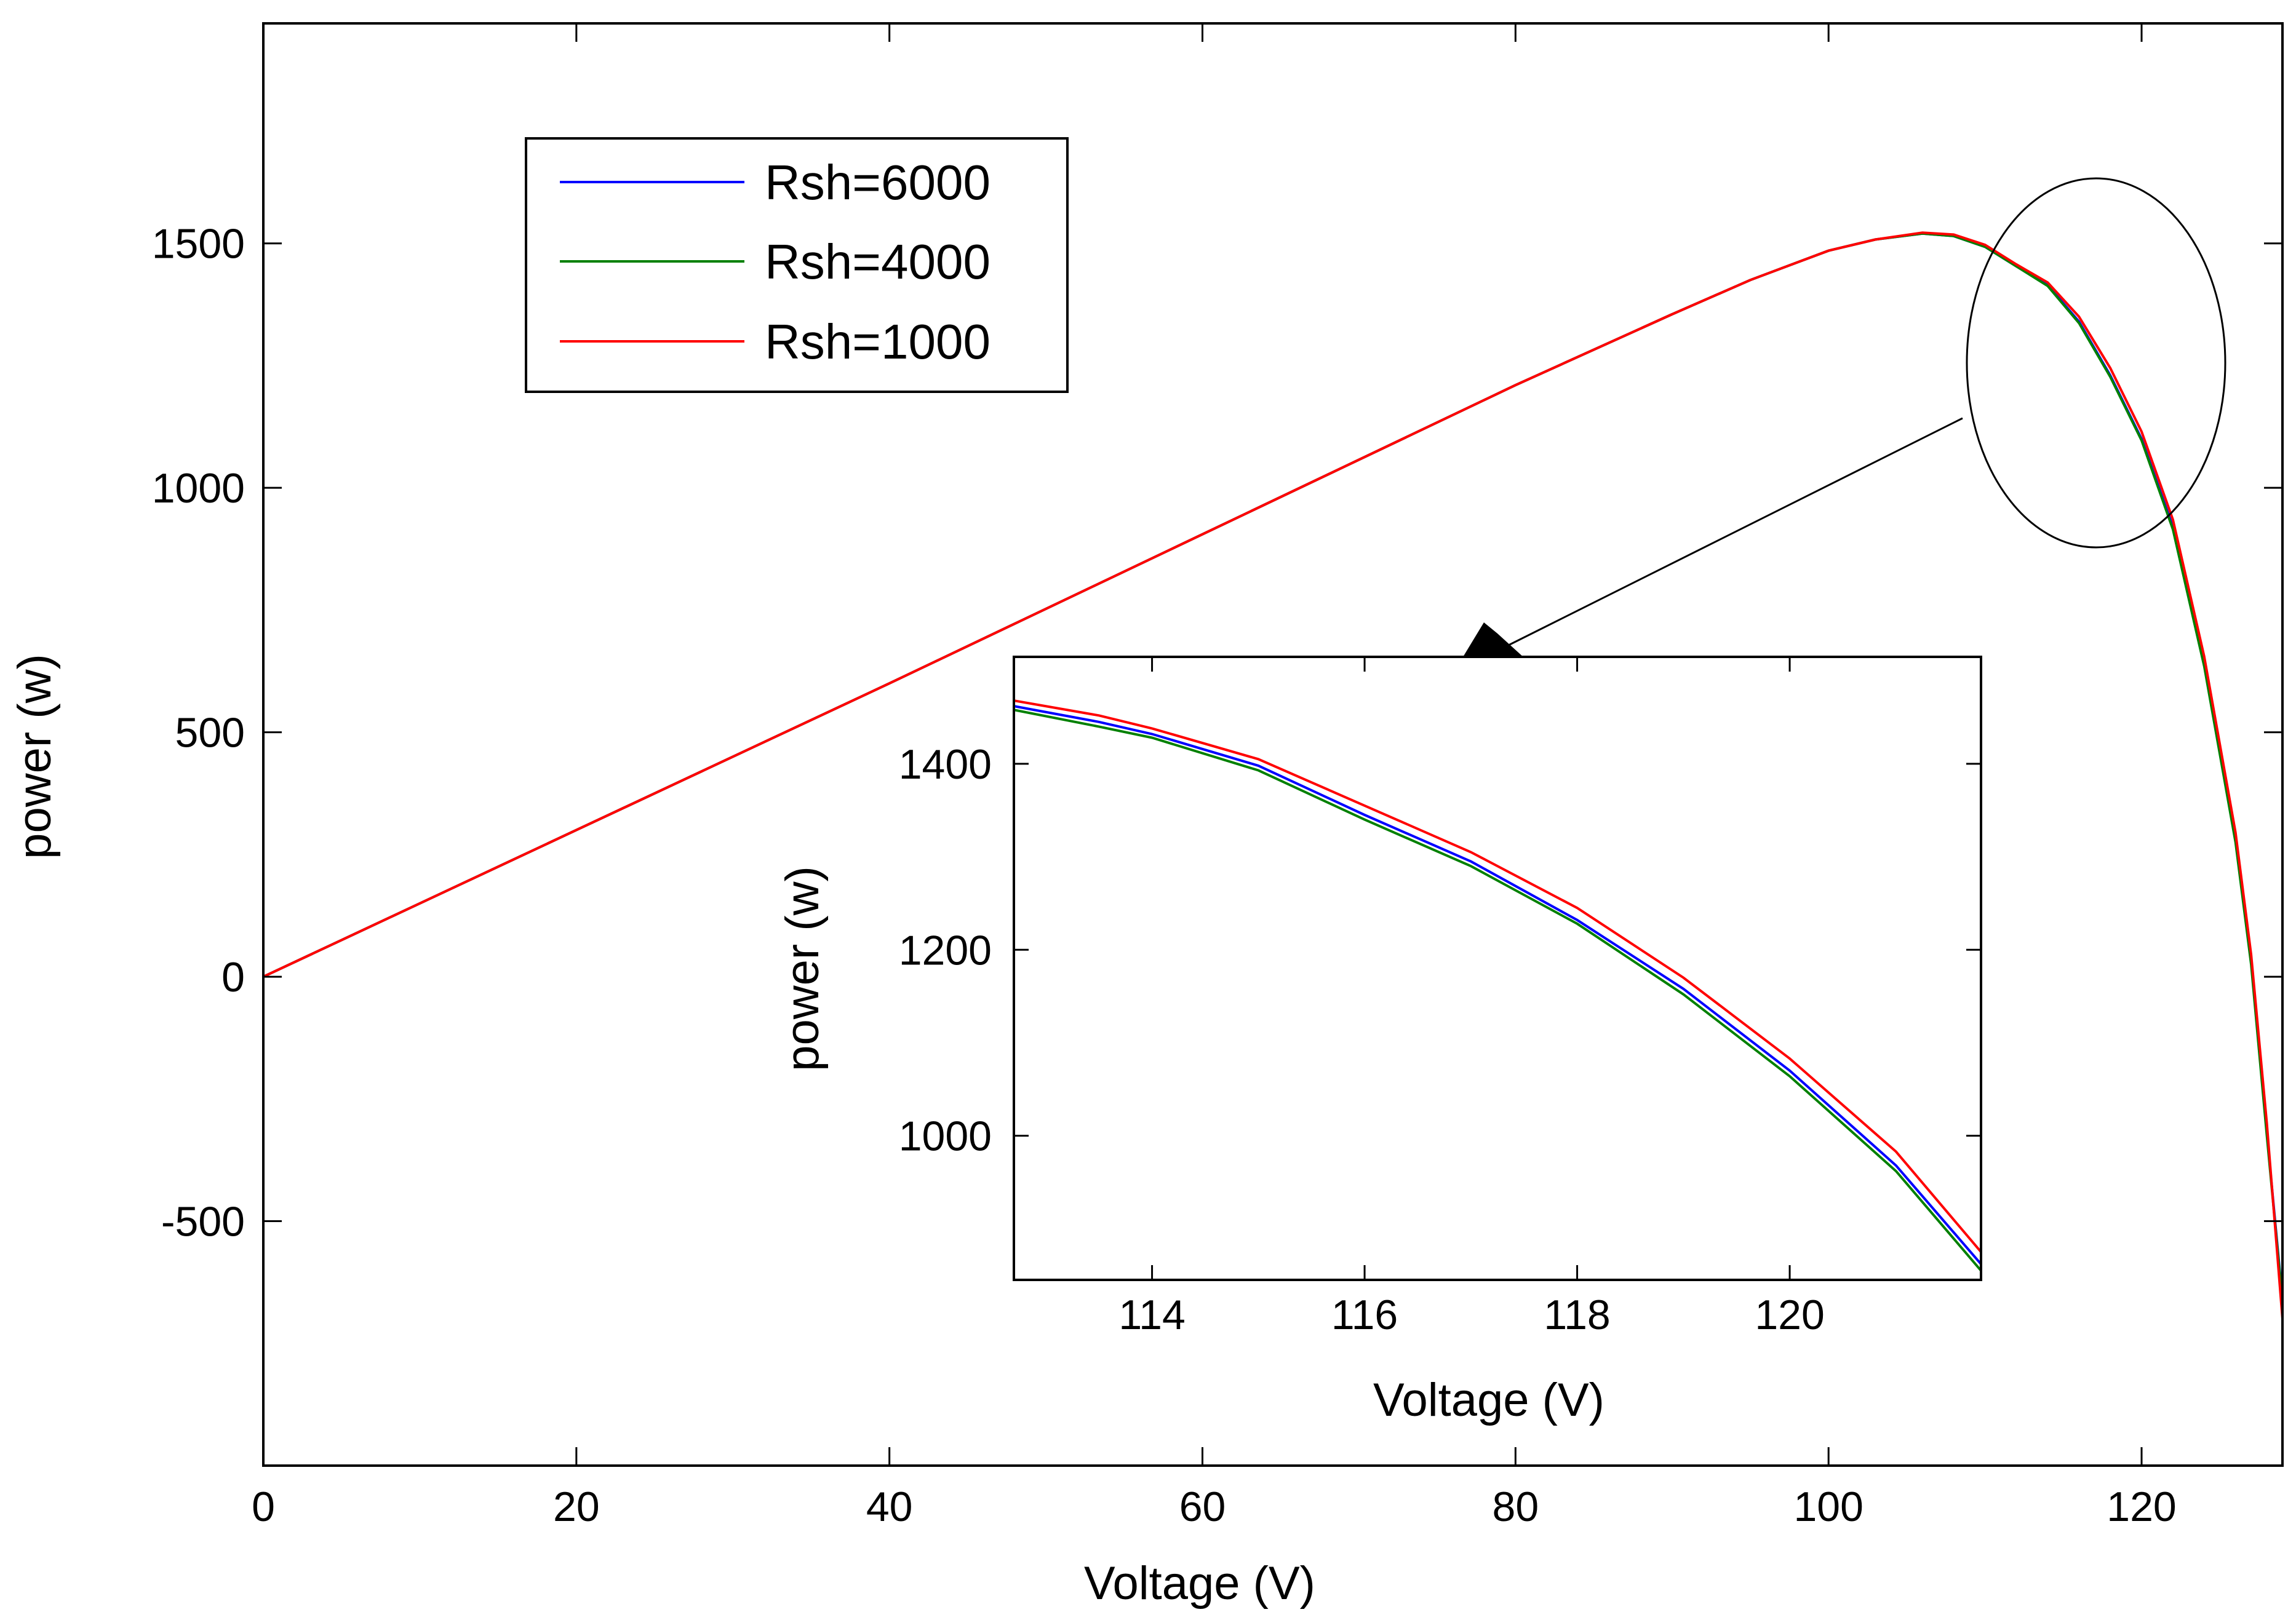  Describe the element at coordinates (1732, 534) in the screenshot. I see `zoom-arrow-line` at that location.